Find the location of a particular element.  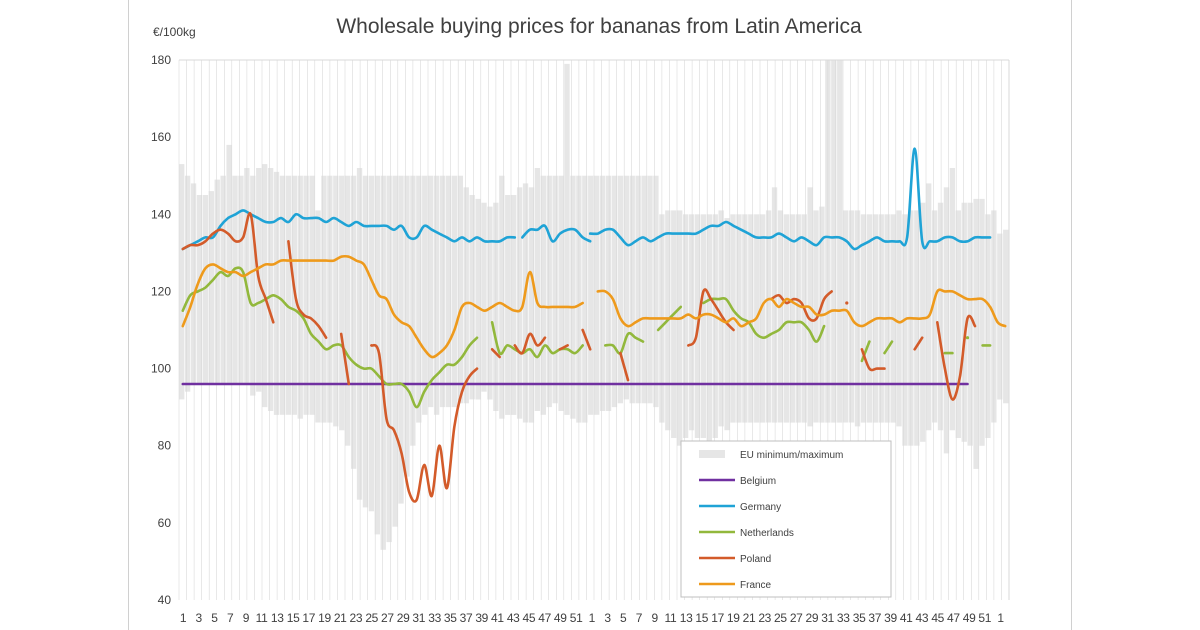

y-tick-label: 60 is located at coordinates (165, 523).